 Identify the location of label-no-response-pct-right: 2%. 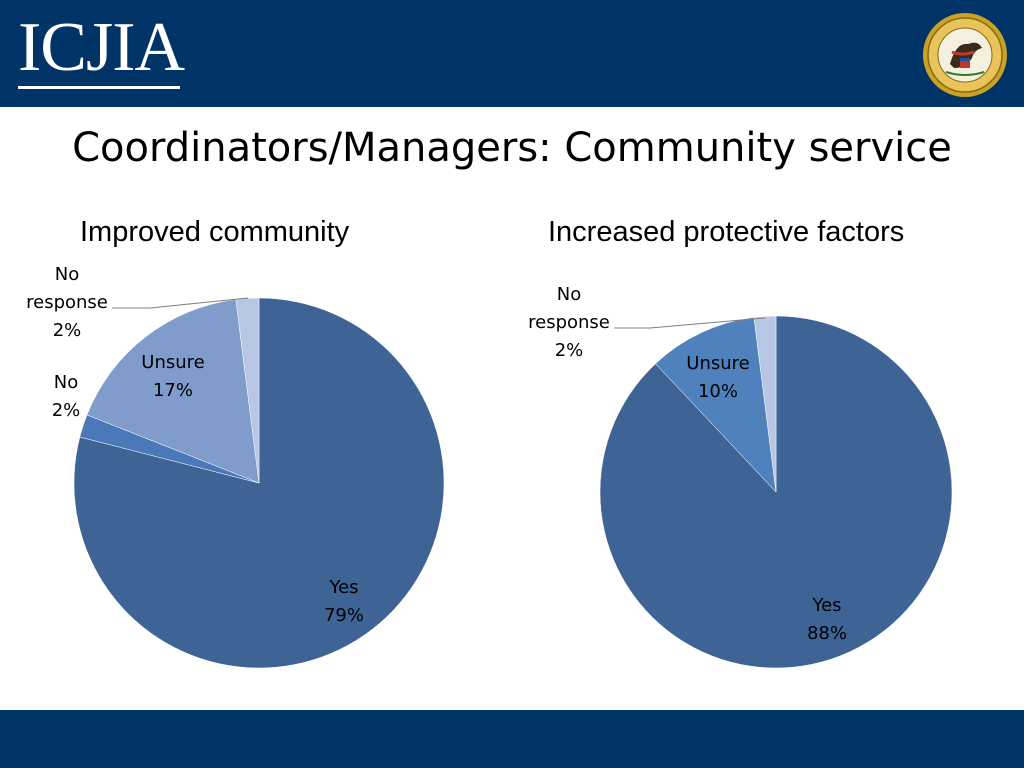
(569, 350).